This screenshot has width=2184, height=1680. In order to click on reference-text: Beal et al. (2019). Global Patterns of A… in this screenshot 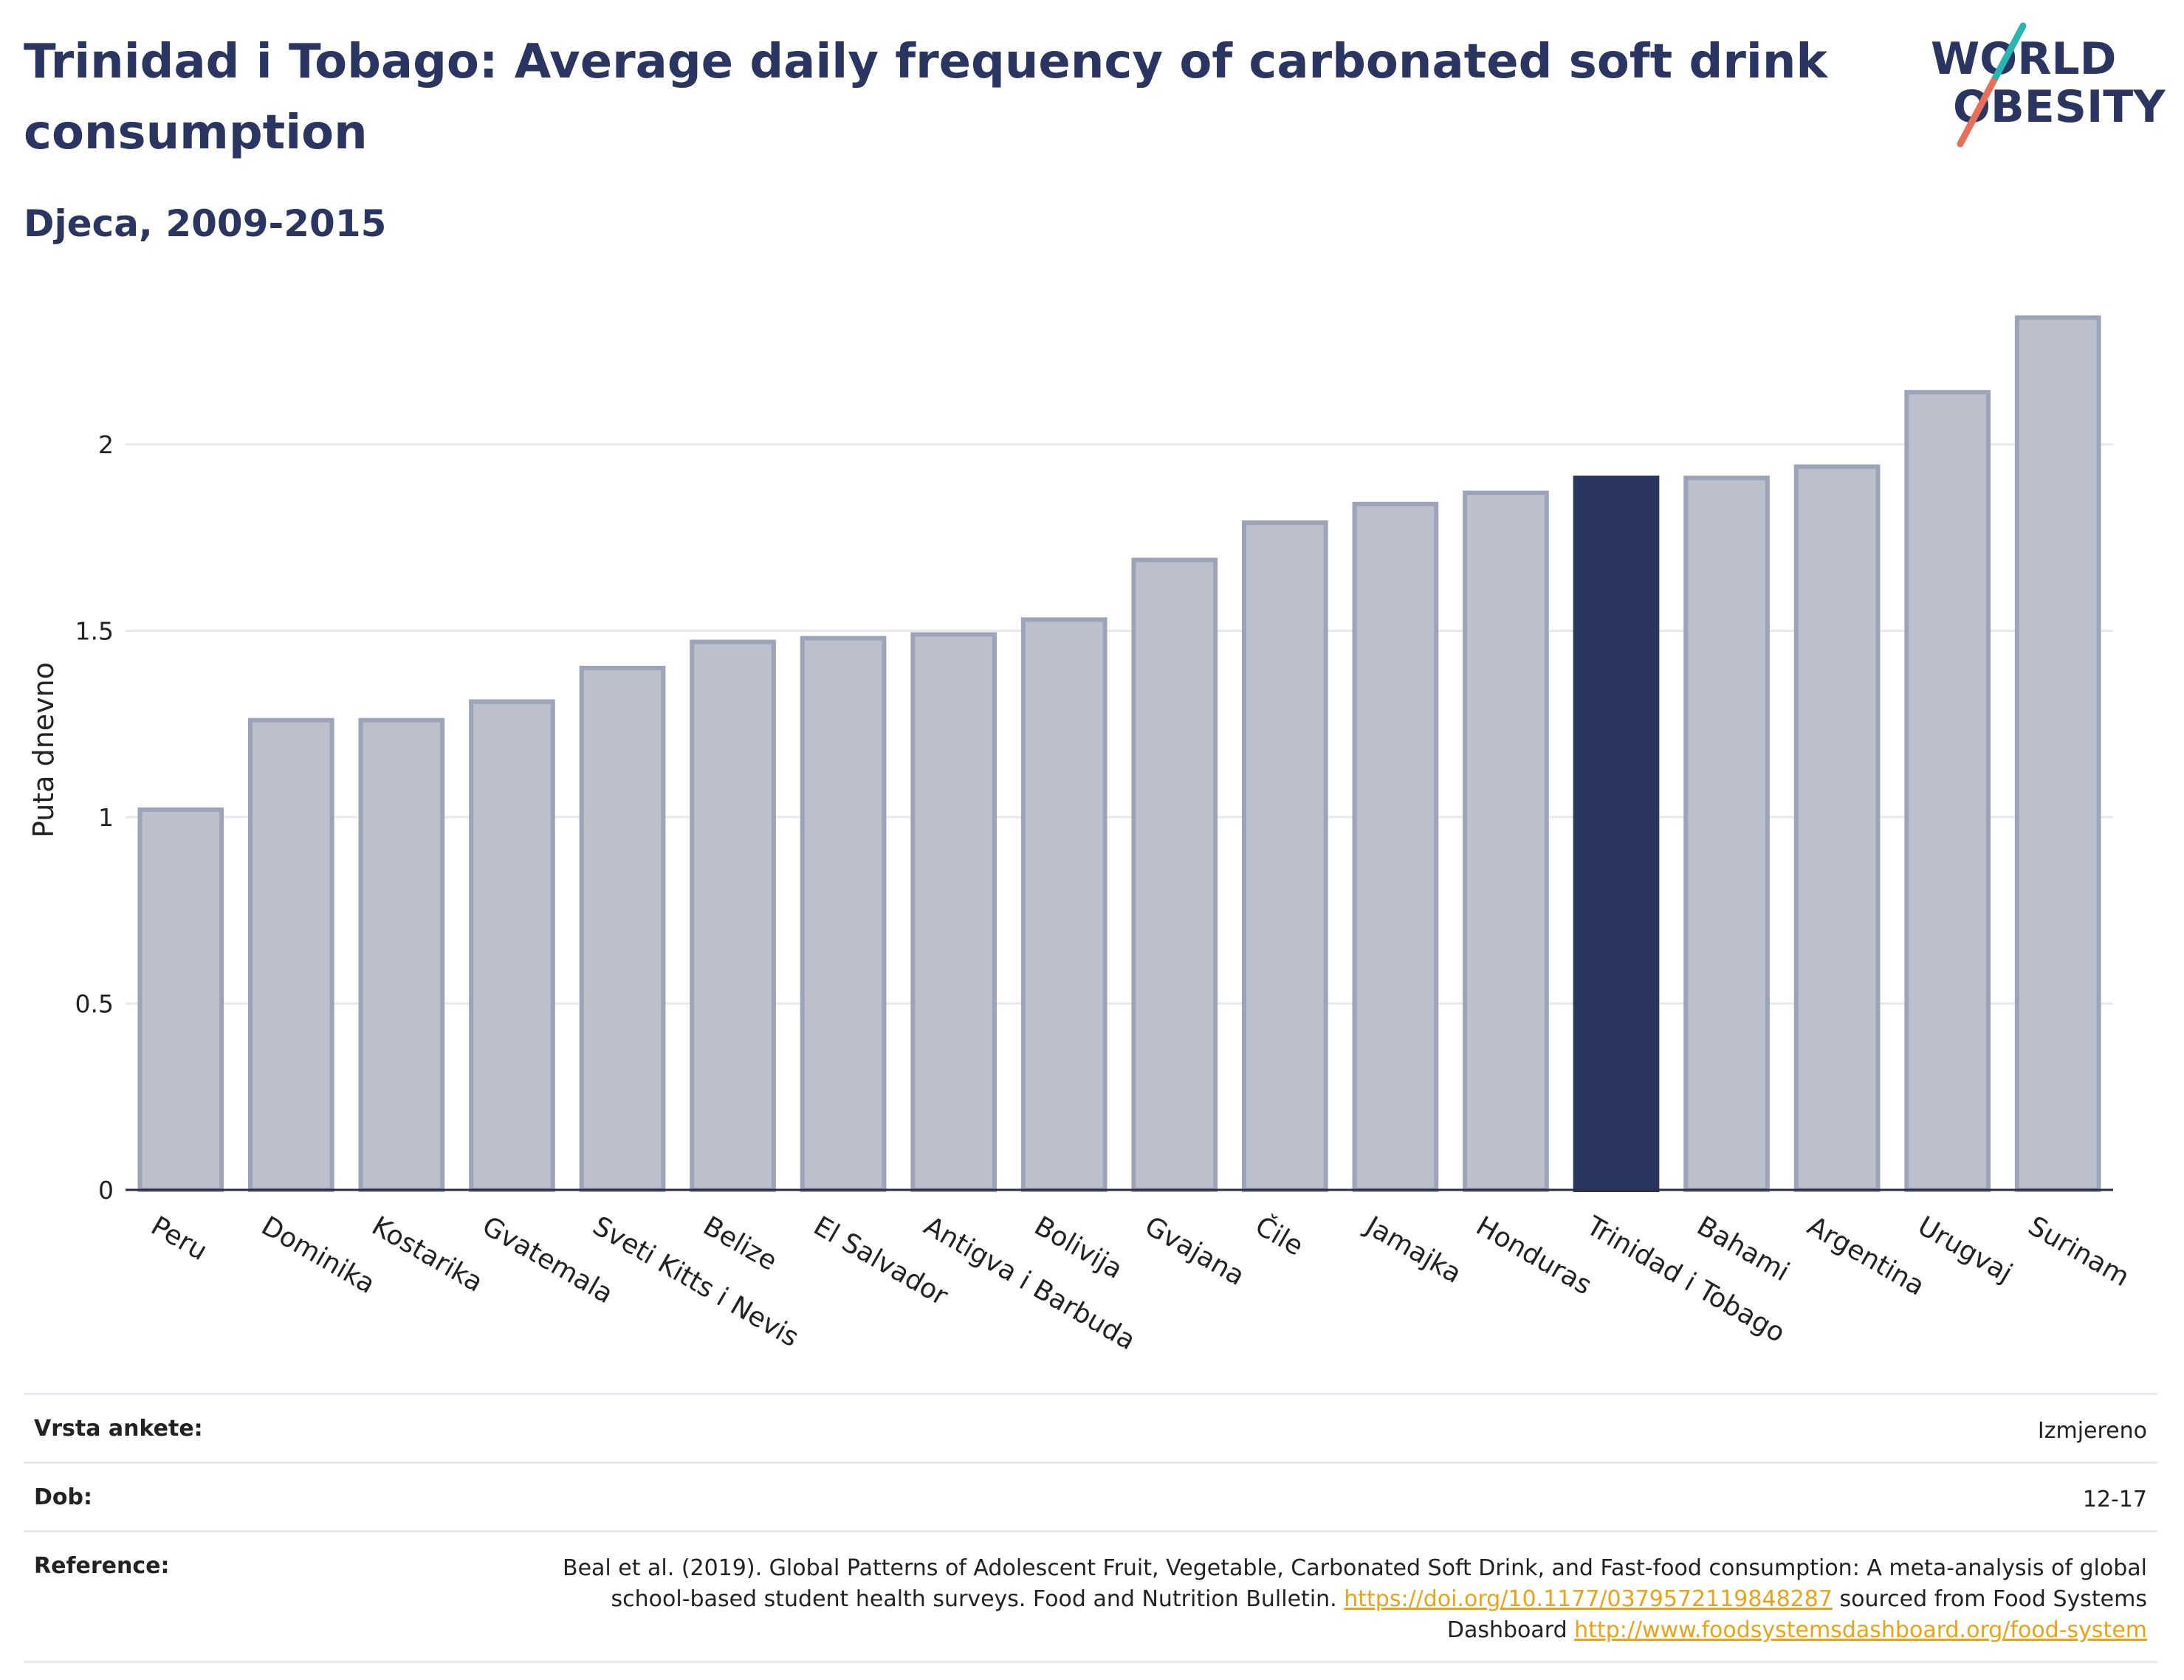, I will do `click(1346, 1599)`.